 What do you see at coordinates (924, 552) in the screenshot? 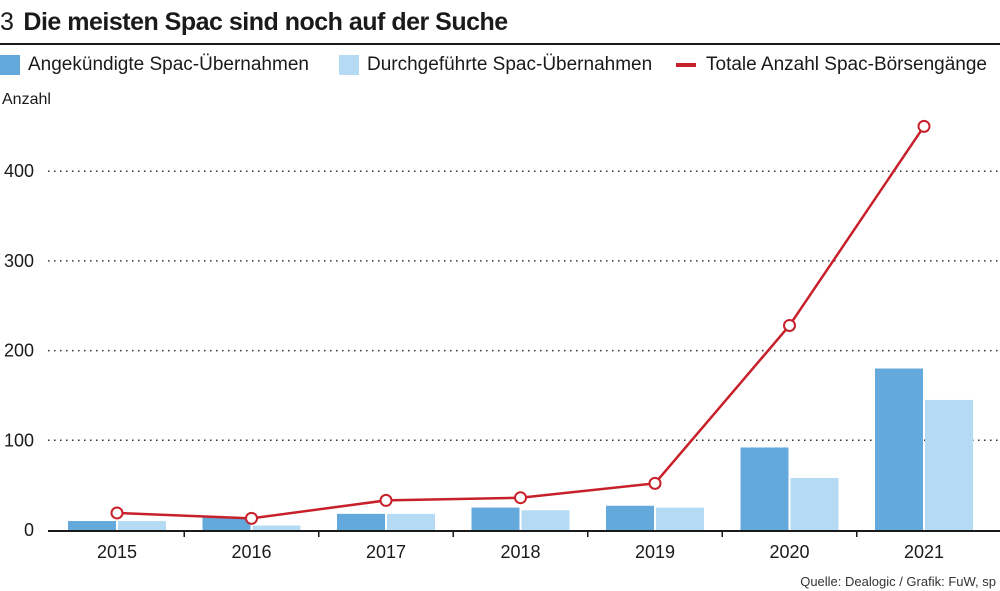
I see `x-tick-label: 2021` at bounding box center [924, 552].